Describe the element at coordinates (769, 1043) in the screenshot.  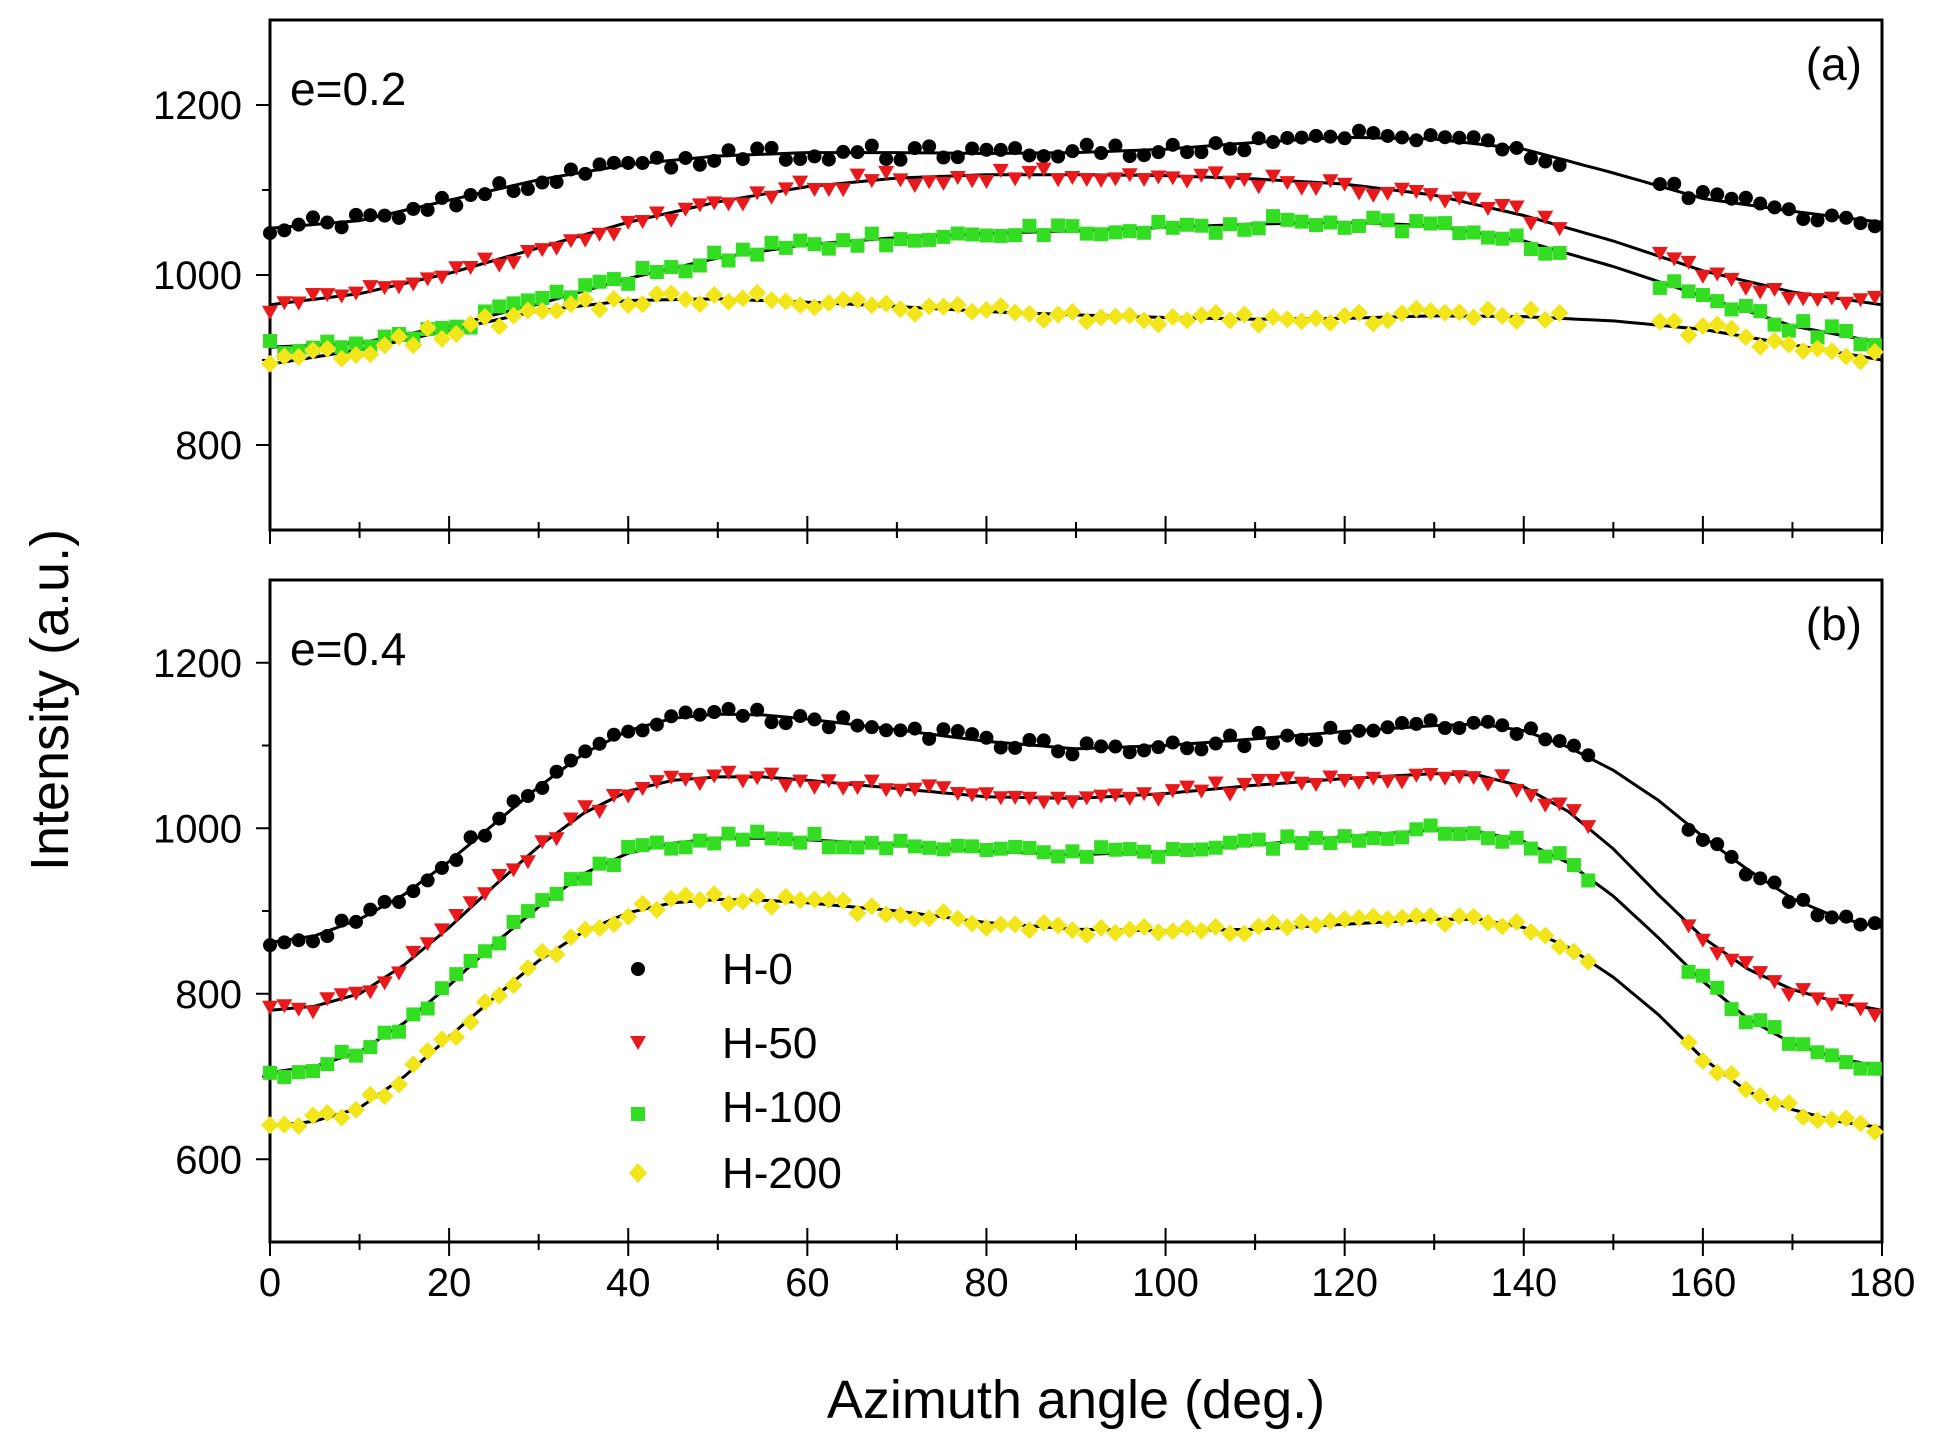
I see `legend-label-h50: H-50` at that location.